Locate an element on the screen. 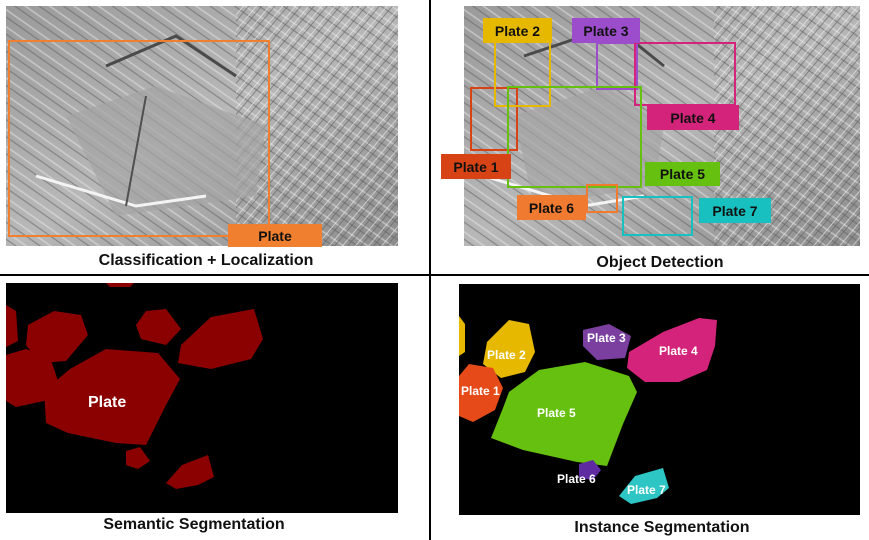 The width and height of the screenshot is (869, 540). instance-label-plate-1: Plate 1 is located at coordinates (480, 391).